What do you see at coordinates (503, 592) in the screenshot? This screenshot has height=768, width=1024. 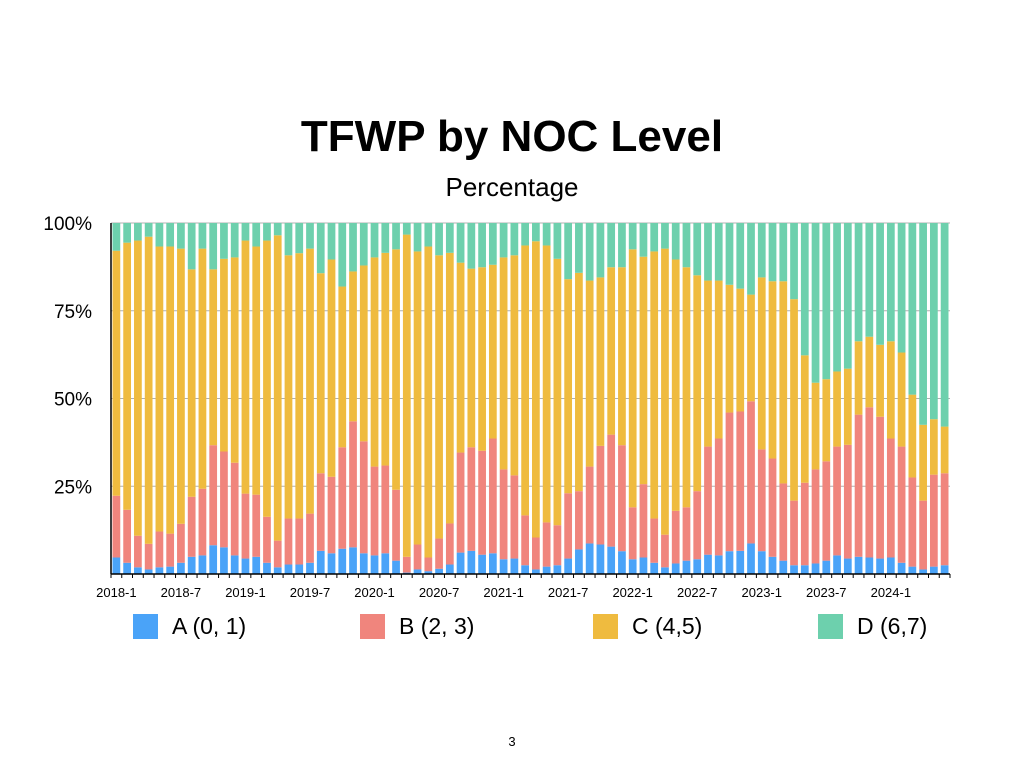 I see `x-tick-label: 2021-1` at bounding box center [503, 592].